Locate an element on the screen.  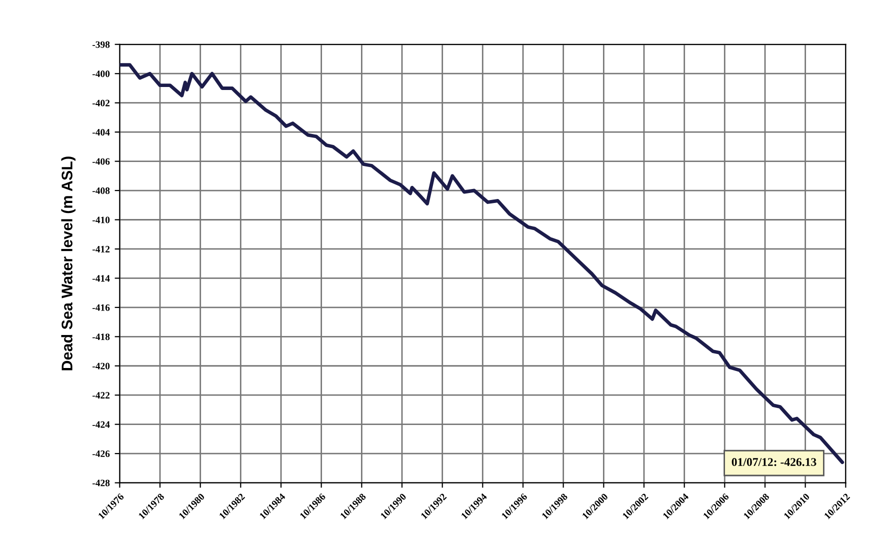
y-tick-label: -428 is located at coordinates (101, 483).